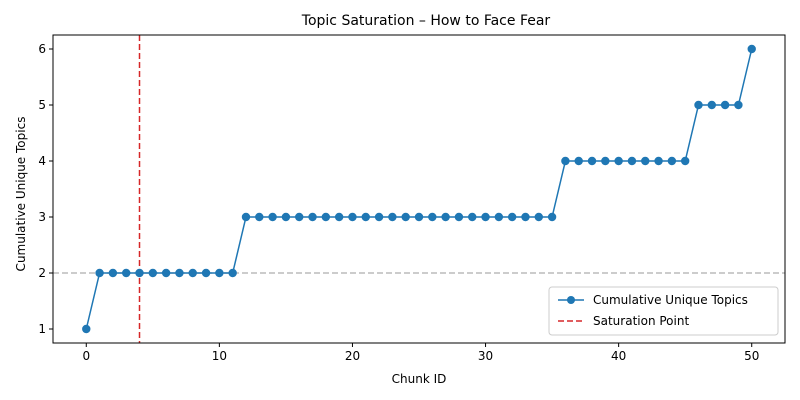 Image resolution: width=800 pixels, height=400 pixels. What do you see at coordinates (426, 21) in the screenshot?
I see `chart-title: Topic Saturation – How to Face Fear` at bounding box center [426, 21].